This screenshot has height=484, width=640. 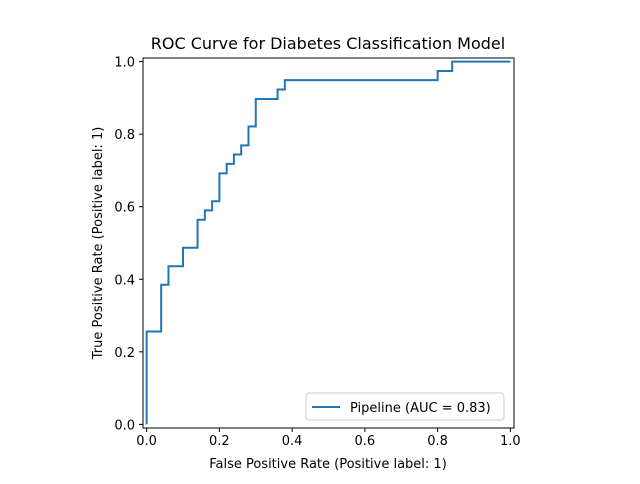 I want to click on x-tick-label: 0.2, so click(x=219, y=441).